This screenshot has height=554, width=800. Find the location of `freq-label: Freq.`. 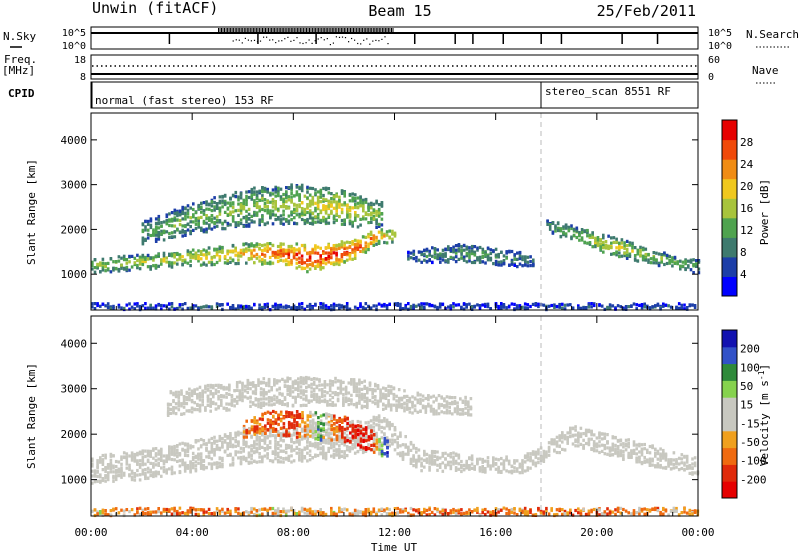

freq-label: Freq. is located at coordinates (20, 59).